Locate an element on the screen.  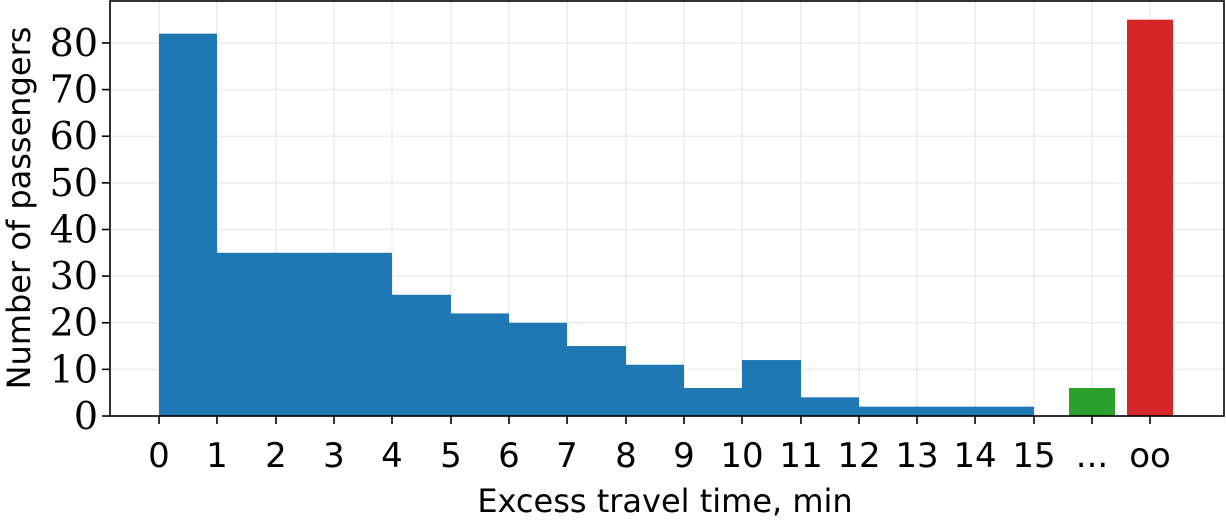
x-tick-label: 13 is located at coordinates (916, 456).